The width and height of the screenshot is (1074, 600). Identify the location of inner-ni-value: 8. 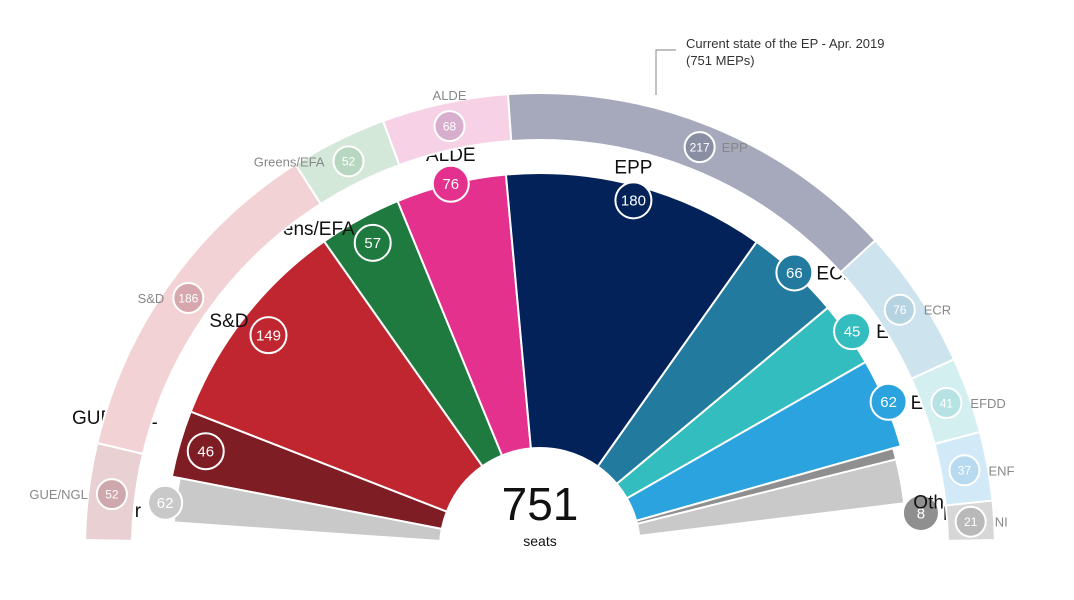
(921, 513).